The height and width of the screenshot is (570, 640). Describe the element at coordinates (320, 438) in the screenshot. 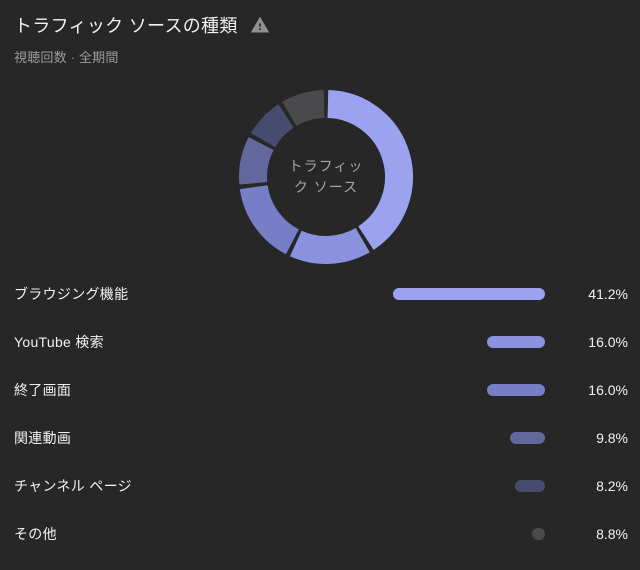

I see `list-item: 関連動画 9.8%` at that location.